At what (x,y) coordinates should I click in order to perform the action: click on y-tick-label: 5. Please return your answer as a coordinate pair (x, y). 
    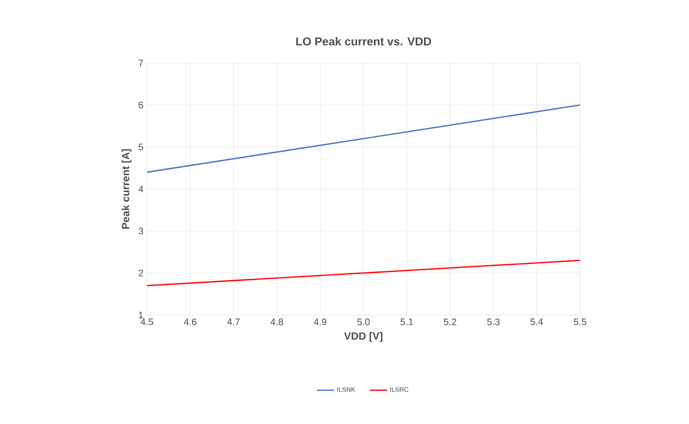
    Looking at the image, I should click on (141, 147).